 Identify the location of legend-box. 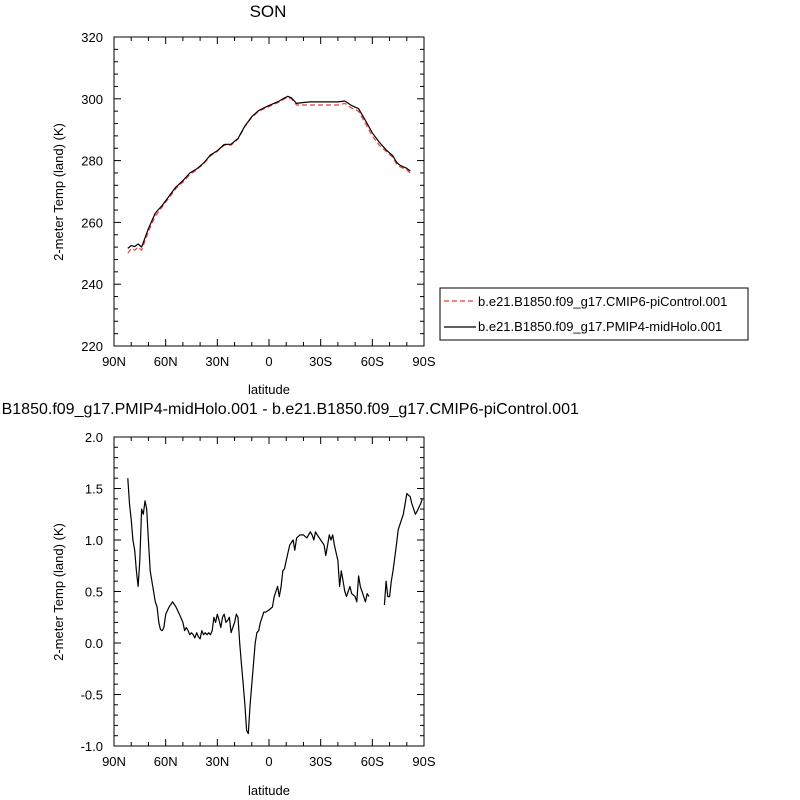
(594, 314).